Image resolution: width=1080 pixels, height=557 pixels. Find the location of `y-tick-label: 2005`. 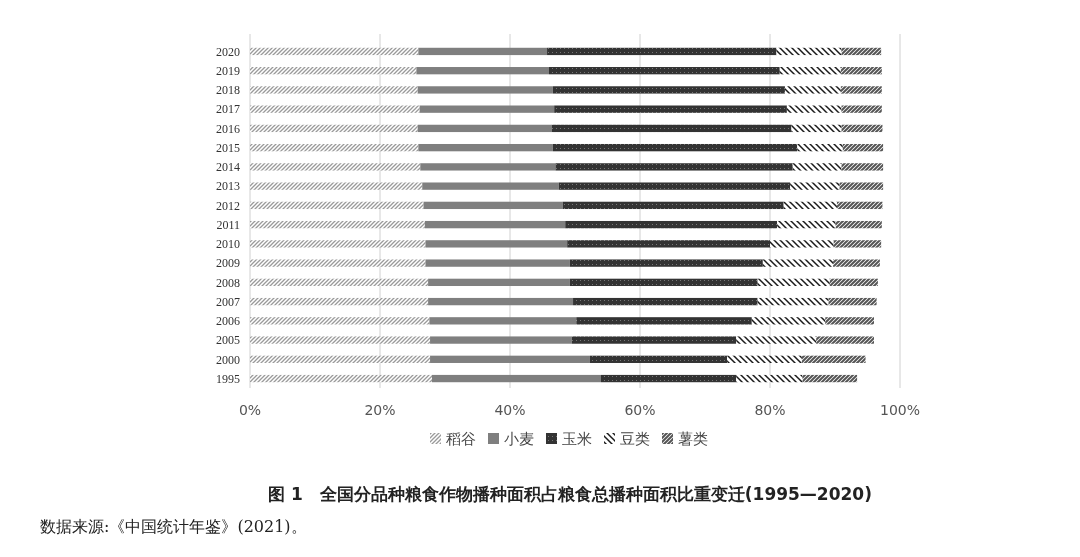

y-tick-label: 2005 is located at coordinates (228, 340).